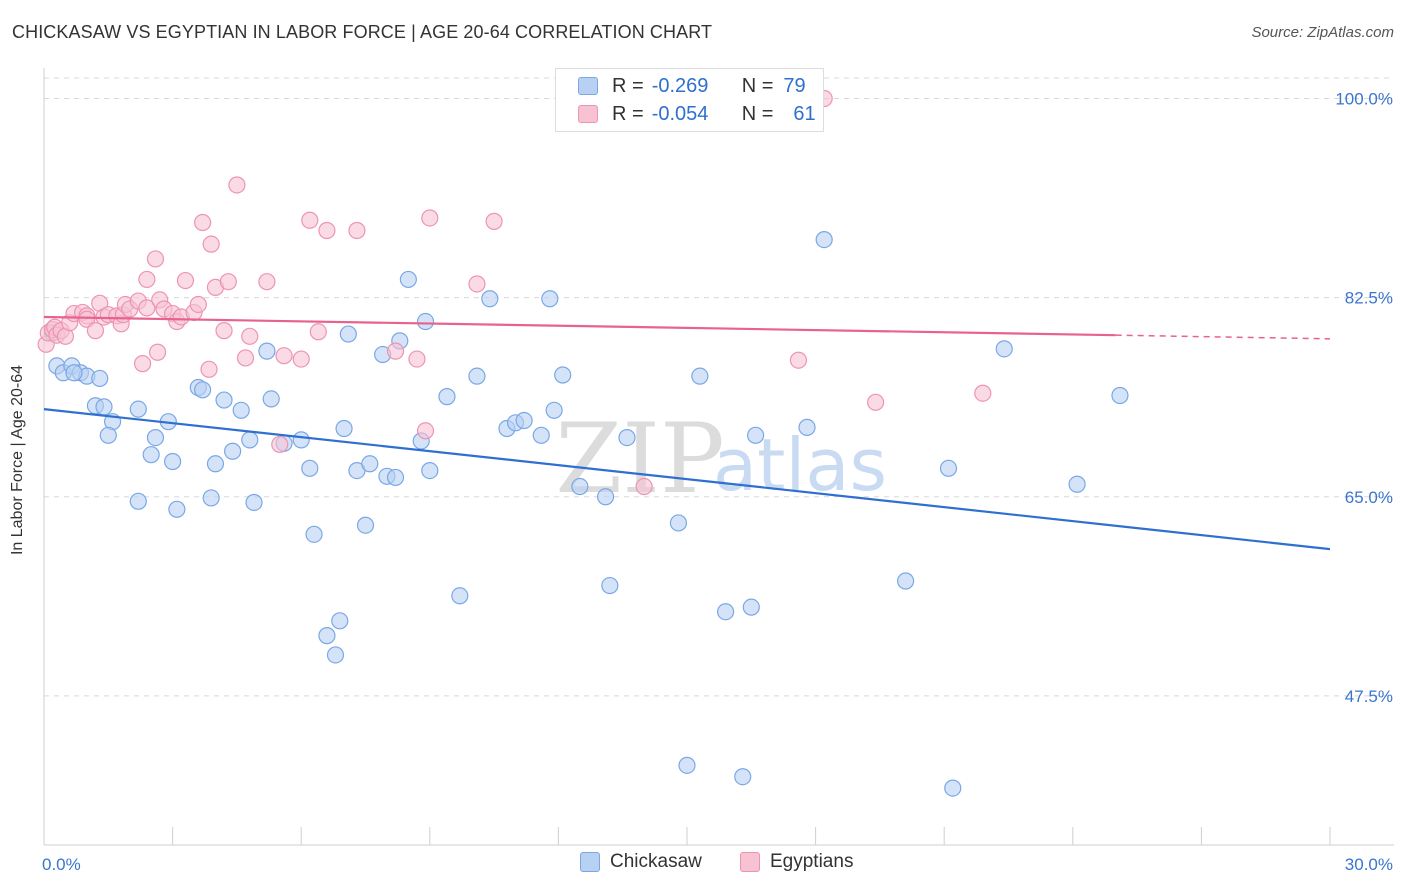 This screenshot has width=1406, height=892. I want to click on egyptians-trendline, so click(579, 326).